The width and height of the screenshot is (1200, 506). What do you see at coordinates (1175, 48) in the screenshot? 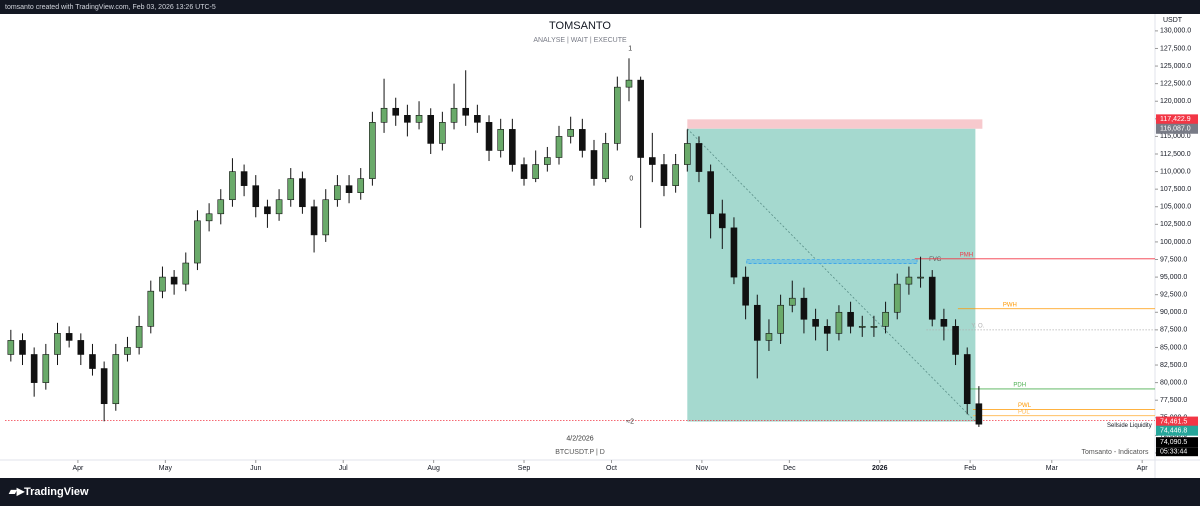
I see `y-tick-label: 127,500.0` at bounding box center [1175, 48].